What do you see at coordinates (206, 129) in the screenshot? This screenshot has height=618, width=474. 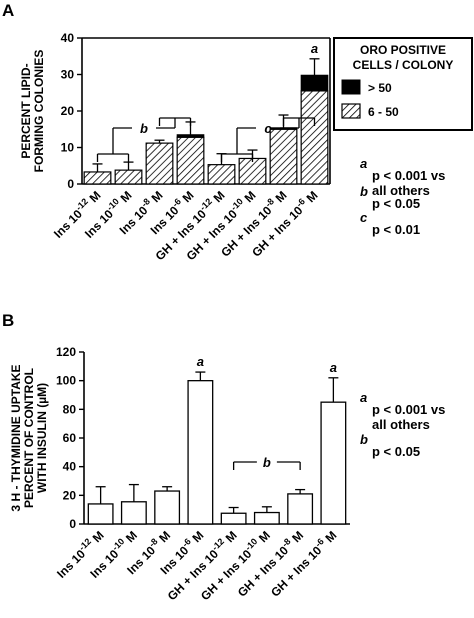 I see `panel-a-bars` at bounding box center [206, 129].